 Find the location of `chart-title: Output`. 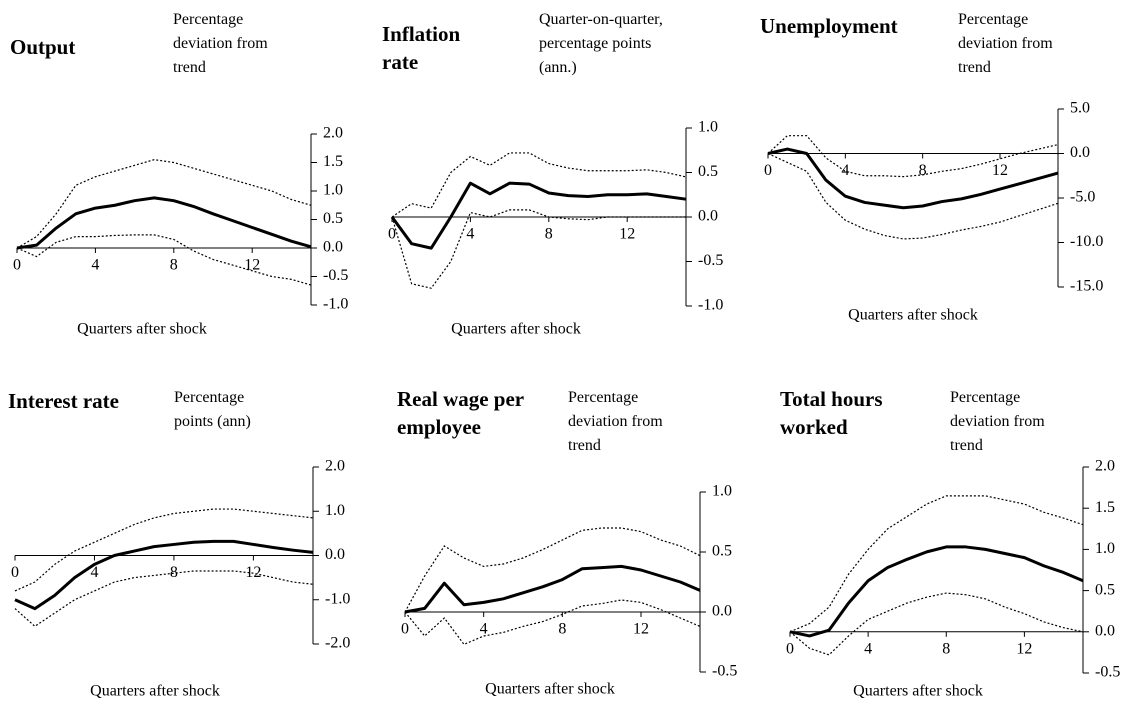

chart-title: Output is located at coordinates (43, 47).